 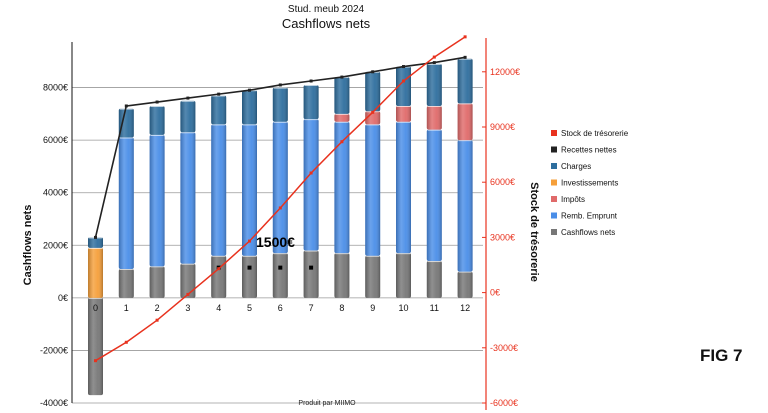 I want to click on legend-entry: Impôts, so click(x=573, y=199).